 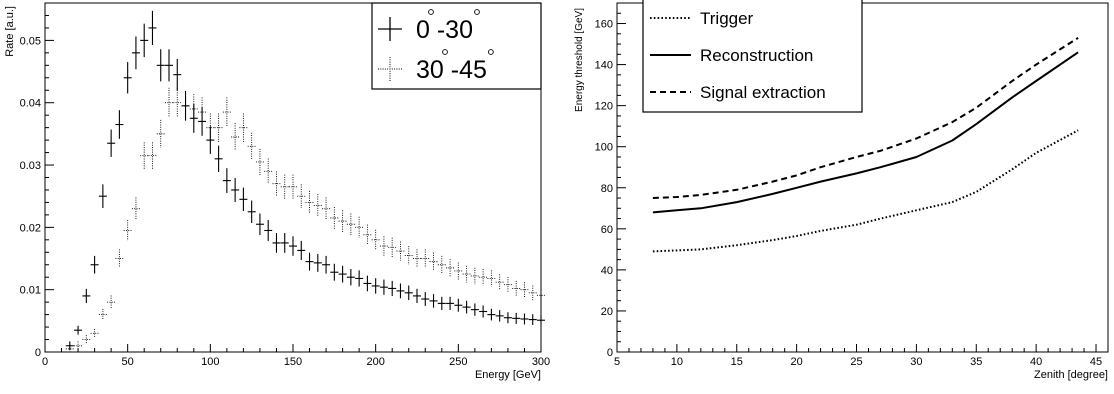 What do you see at coordinates (458, 362) in the screenshot?
I see `x-tick-label: 250` at bounding box center [458, 362].